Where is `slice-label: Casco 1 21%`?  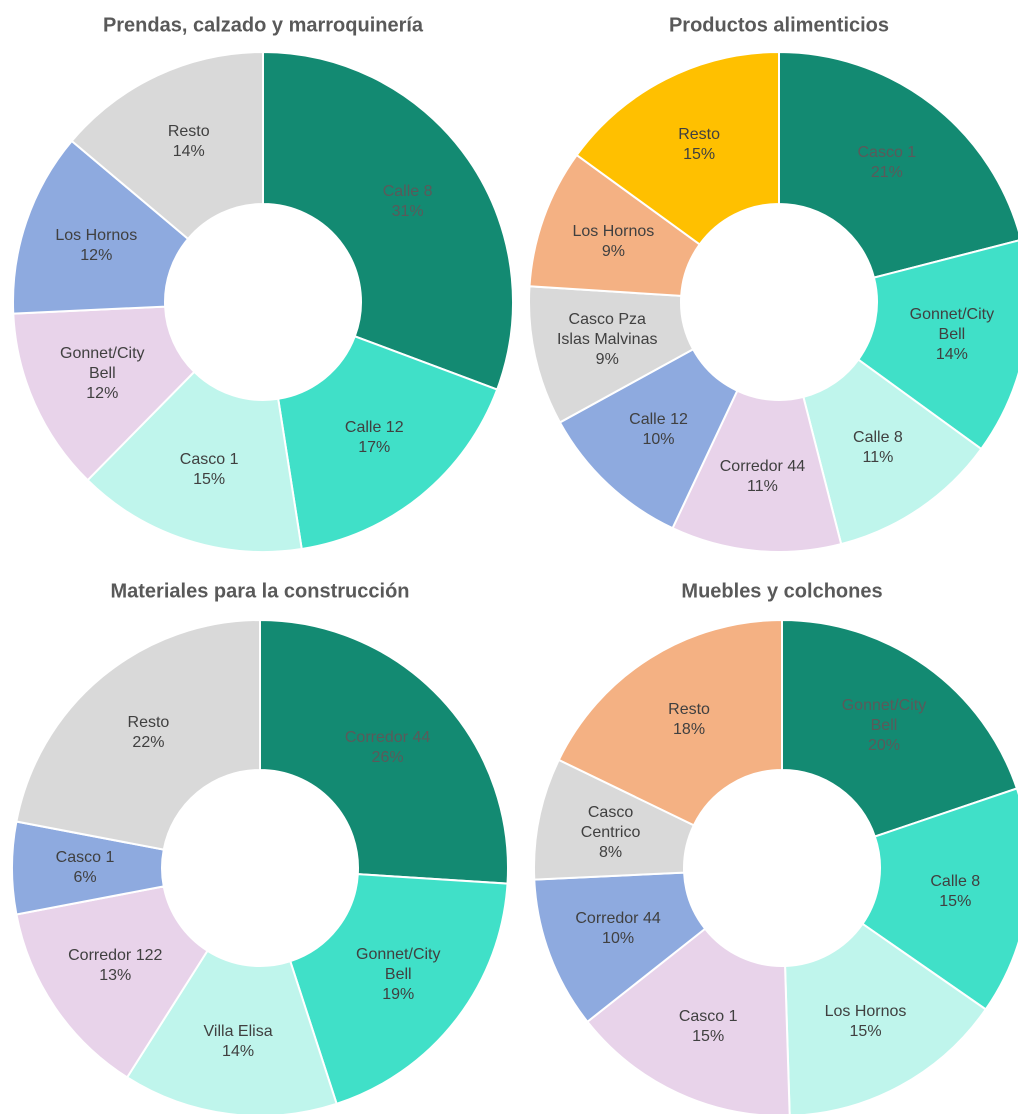 slice-label: Casco 1 21% is located at coordinates (886, 163).